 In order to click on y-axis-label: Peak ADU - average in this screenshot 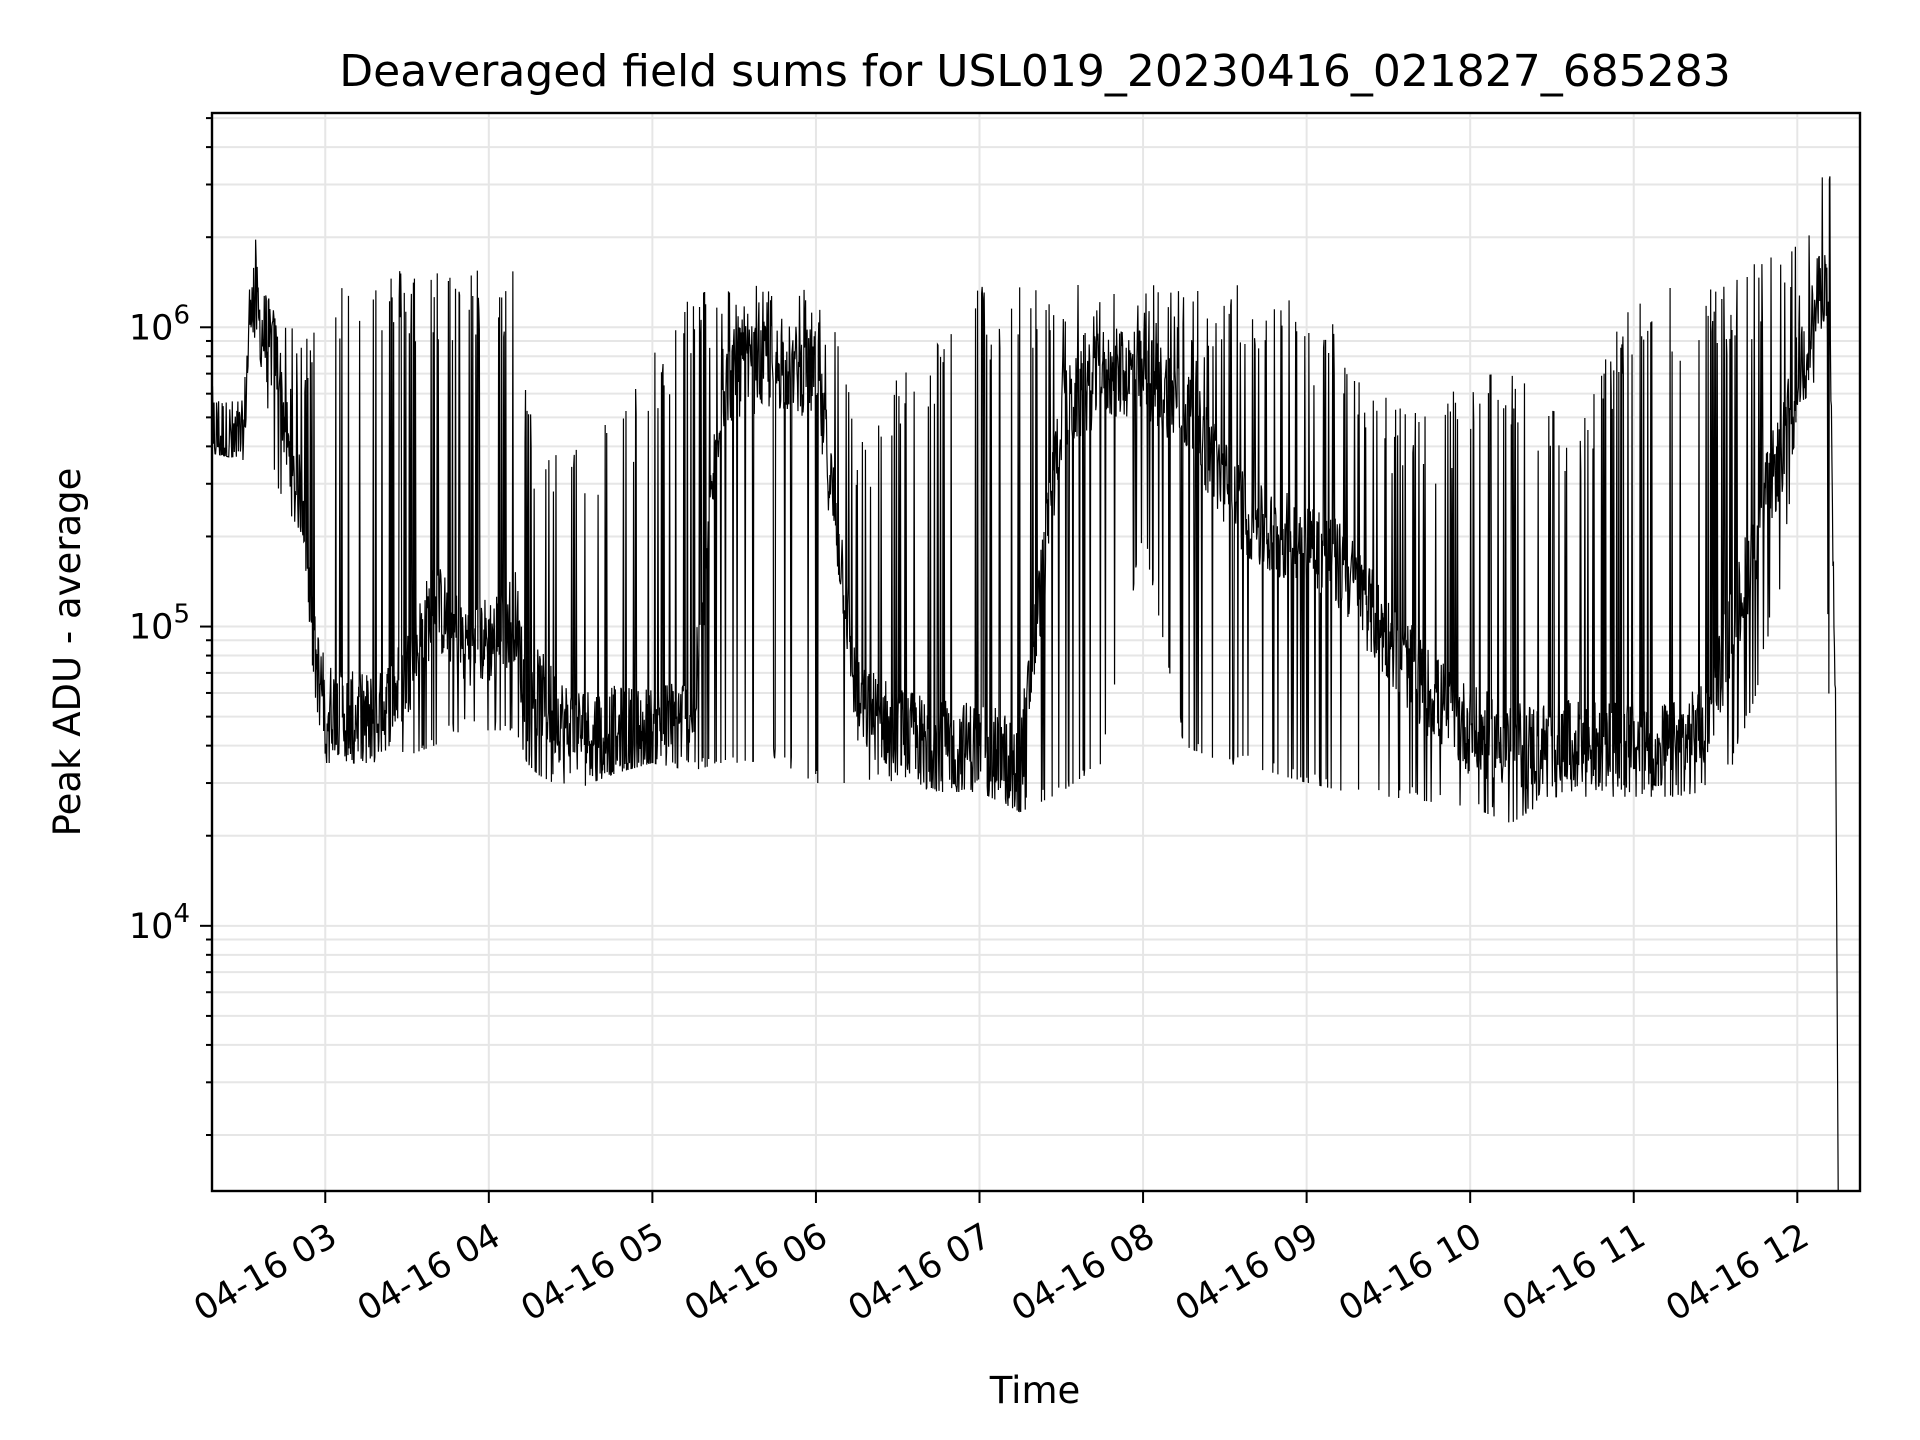, I will do `click(67, 652)`.